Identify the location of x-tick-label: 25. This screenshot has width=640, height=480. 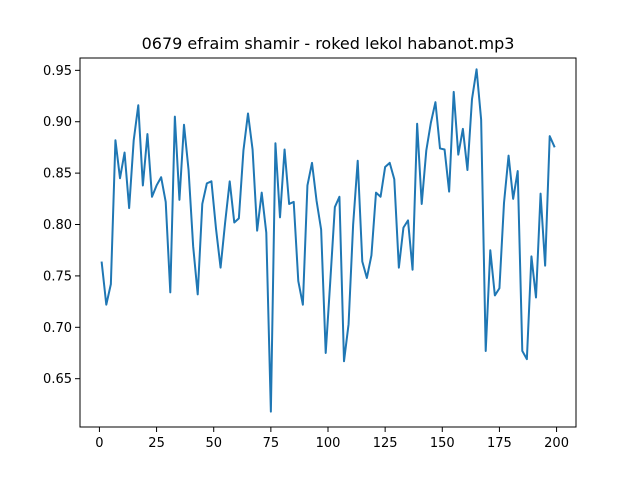
(156, 443).